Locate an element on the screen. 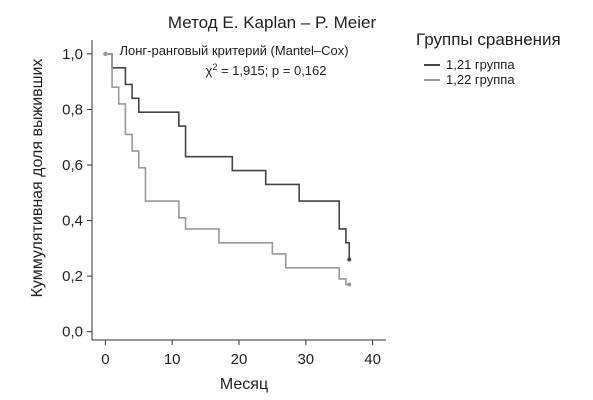 This screenshot has height=400, width=593. y-tick-label: 0,2 is located at coordinates (72, 276).